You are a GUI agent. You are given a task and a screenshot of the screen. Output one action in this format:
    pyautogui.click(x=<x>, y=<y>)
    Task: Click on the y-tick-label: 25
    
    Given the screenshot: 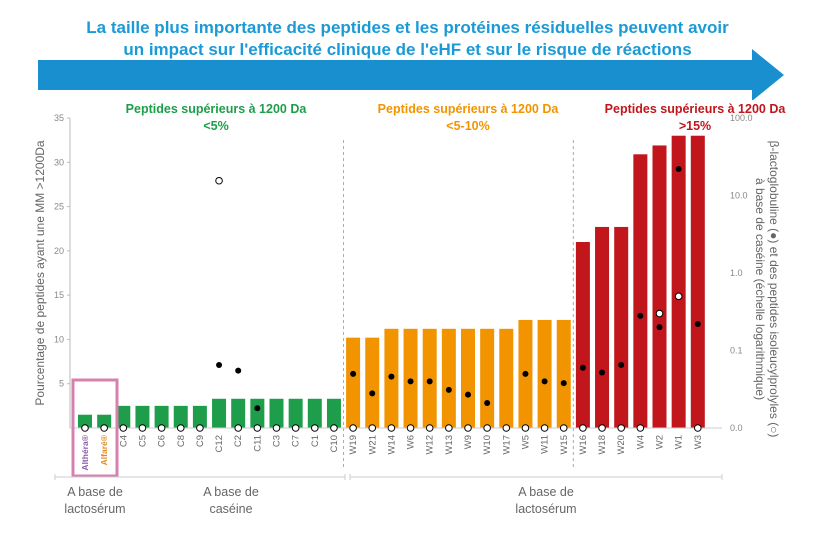 What is the action you would take?
    pyautogui.click(x=59, y=207)
    